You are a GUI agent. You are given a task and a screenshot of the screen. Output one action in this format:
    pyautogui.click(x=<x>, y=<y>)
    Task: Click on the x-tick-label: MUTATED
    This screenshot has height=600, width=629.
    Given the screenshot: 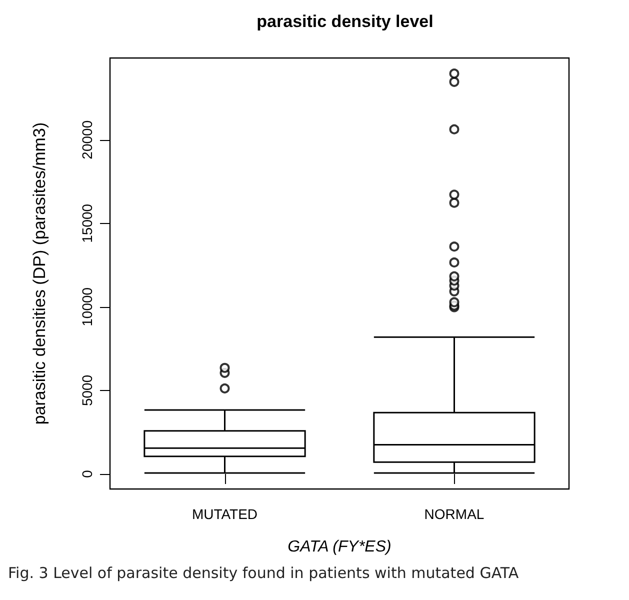 What is the action you would take?
    pyautogui.click(x=225, y=514)
    